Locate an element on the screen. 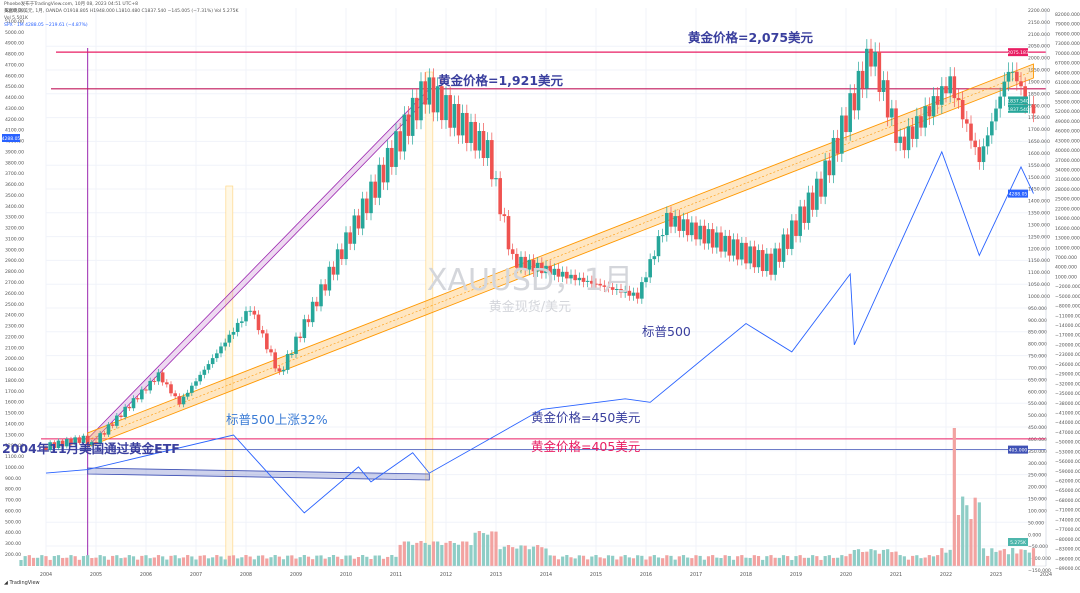  right-axis-volume-tick: −11000.000 is located at coordinates (1067, 316).